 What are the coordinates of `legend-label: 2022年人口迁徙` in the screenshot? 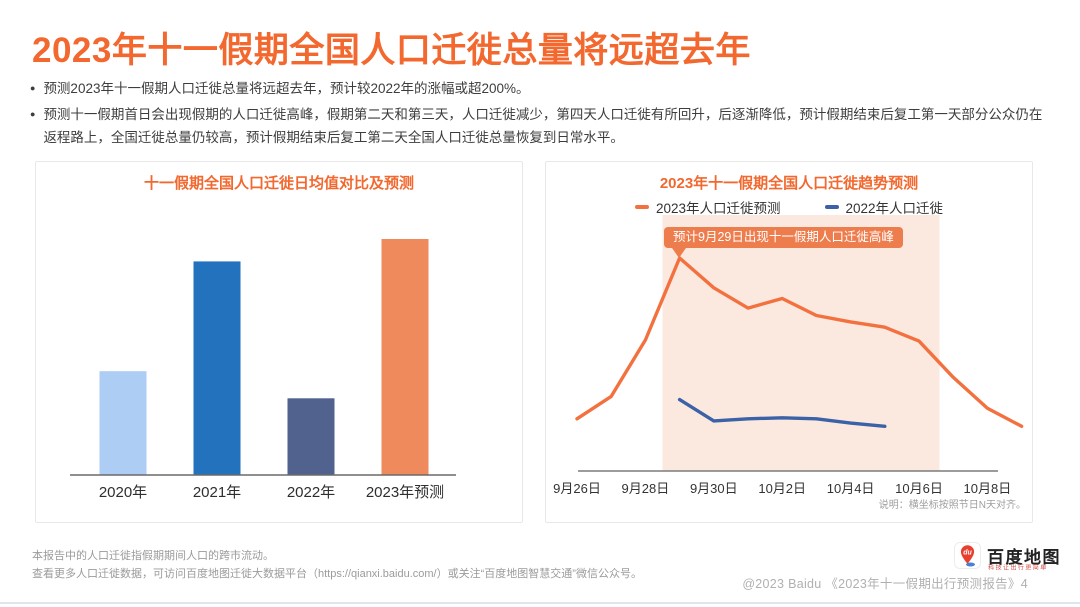 It's located at (894, 208).